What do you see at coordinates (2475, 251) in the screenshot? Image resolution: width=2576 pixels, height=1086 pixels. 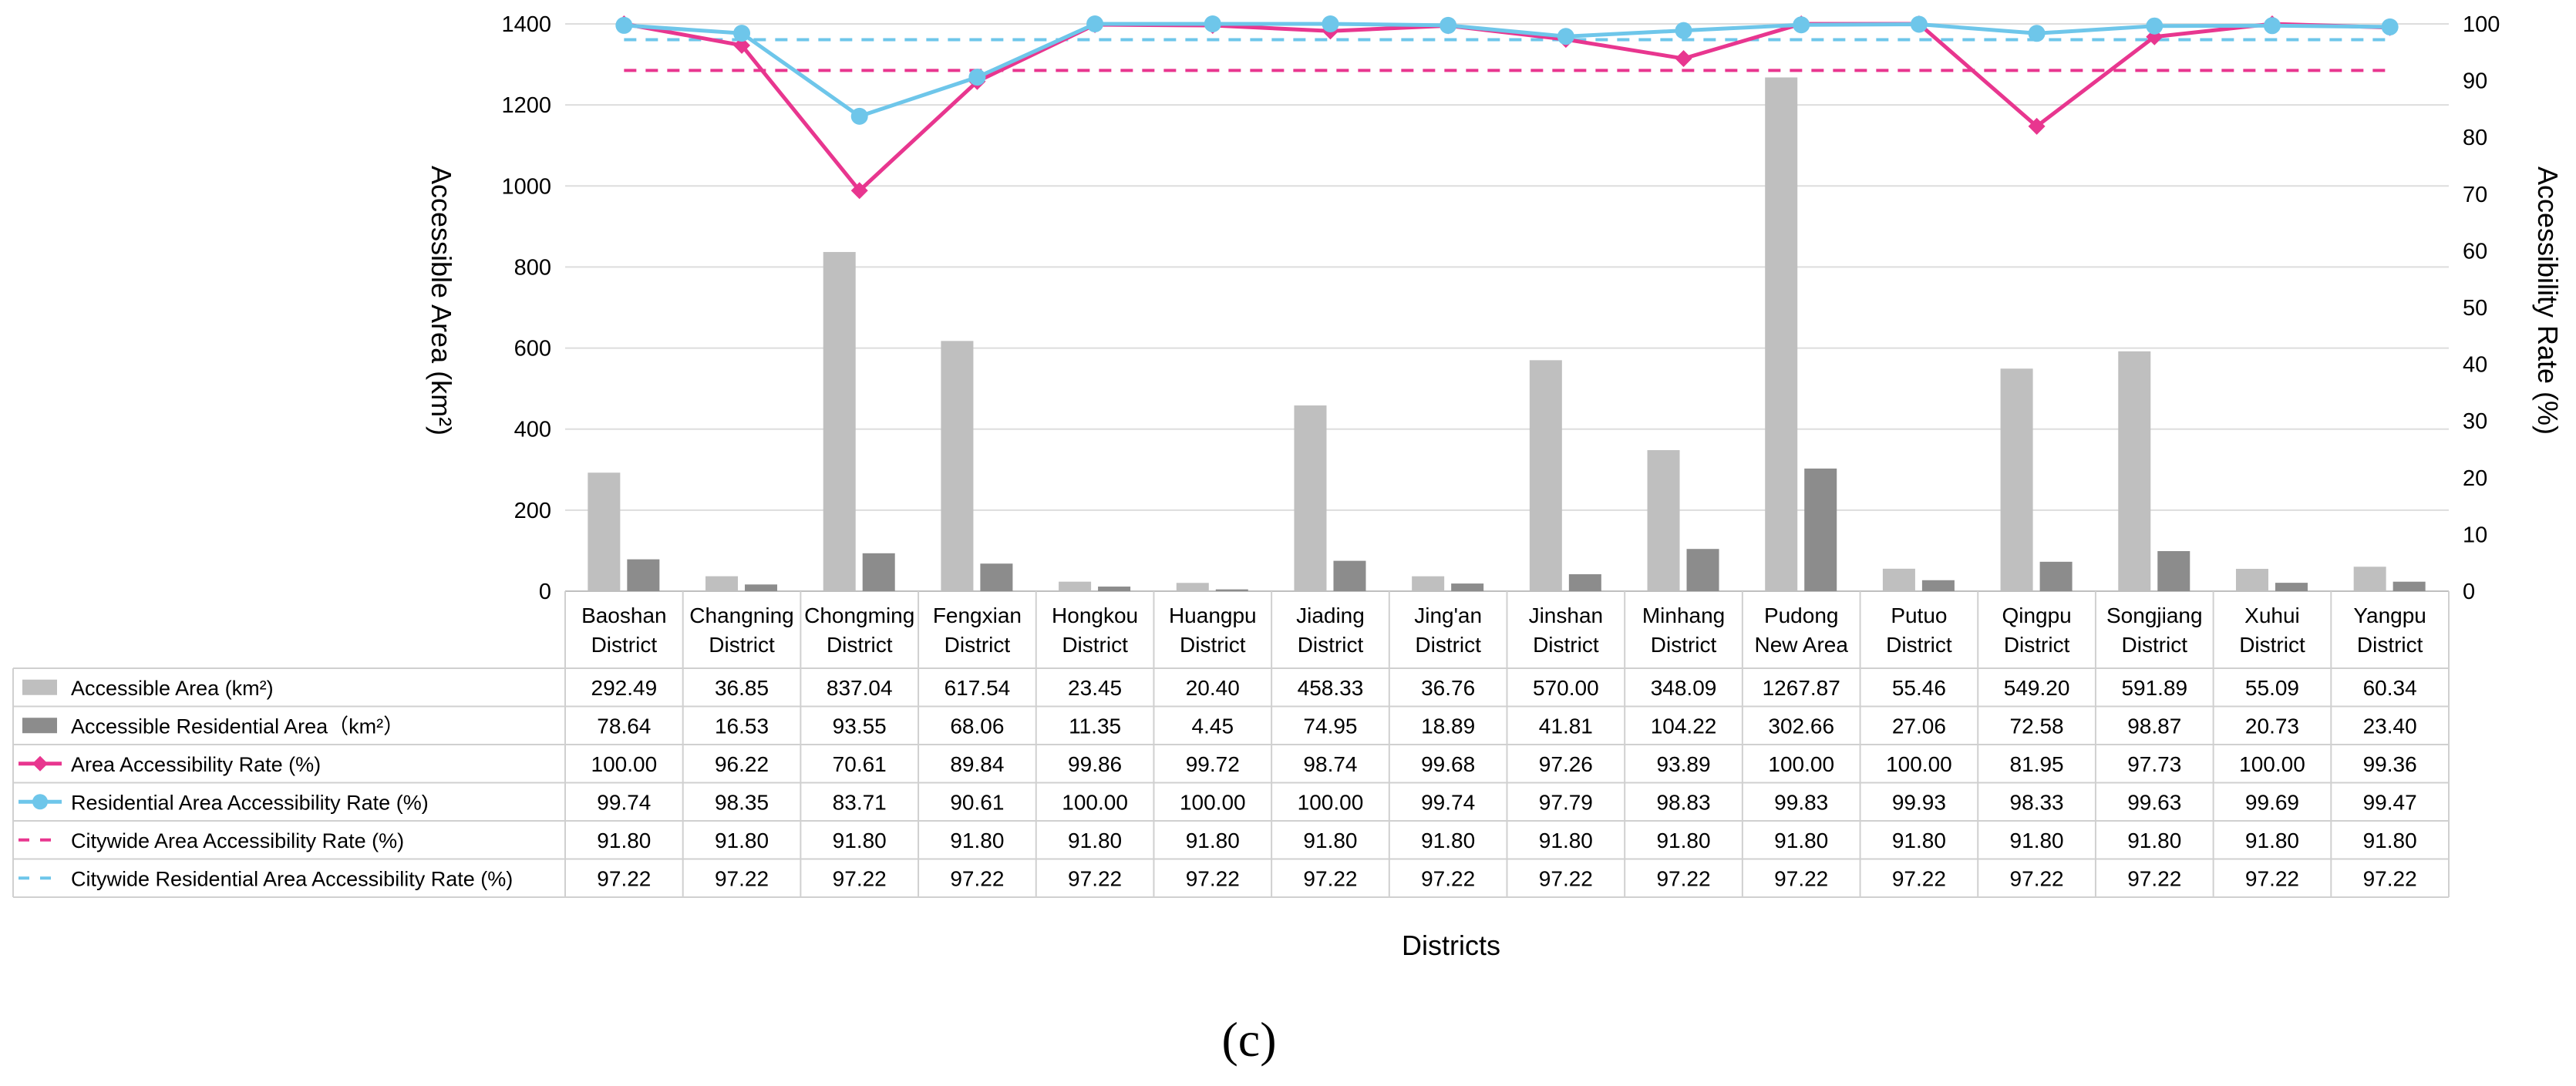 I see `y-right-tick-label: 60` at bounding box center [2475, 251].